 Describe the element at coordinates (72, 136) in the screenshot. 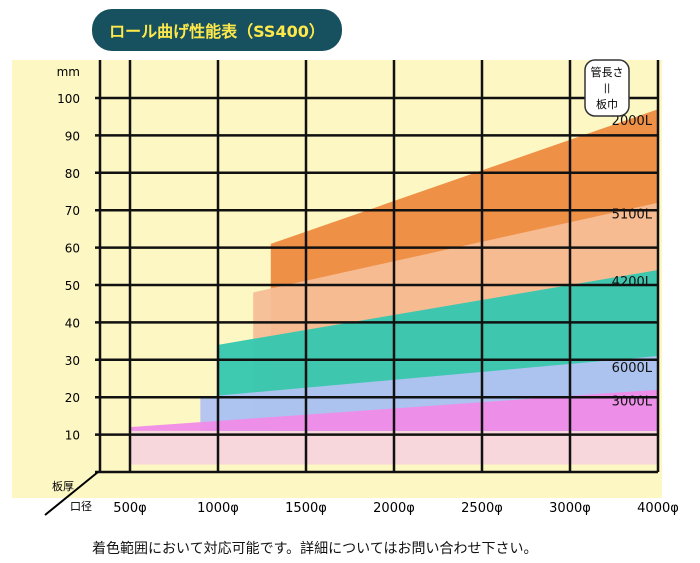

I see `y-tick-label-90: 90` at that location.